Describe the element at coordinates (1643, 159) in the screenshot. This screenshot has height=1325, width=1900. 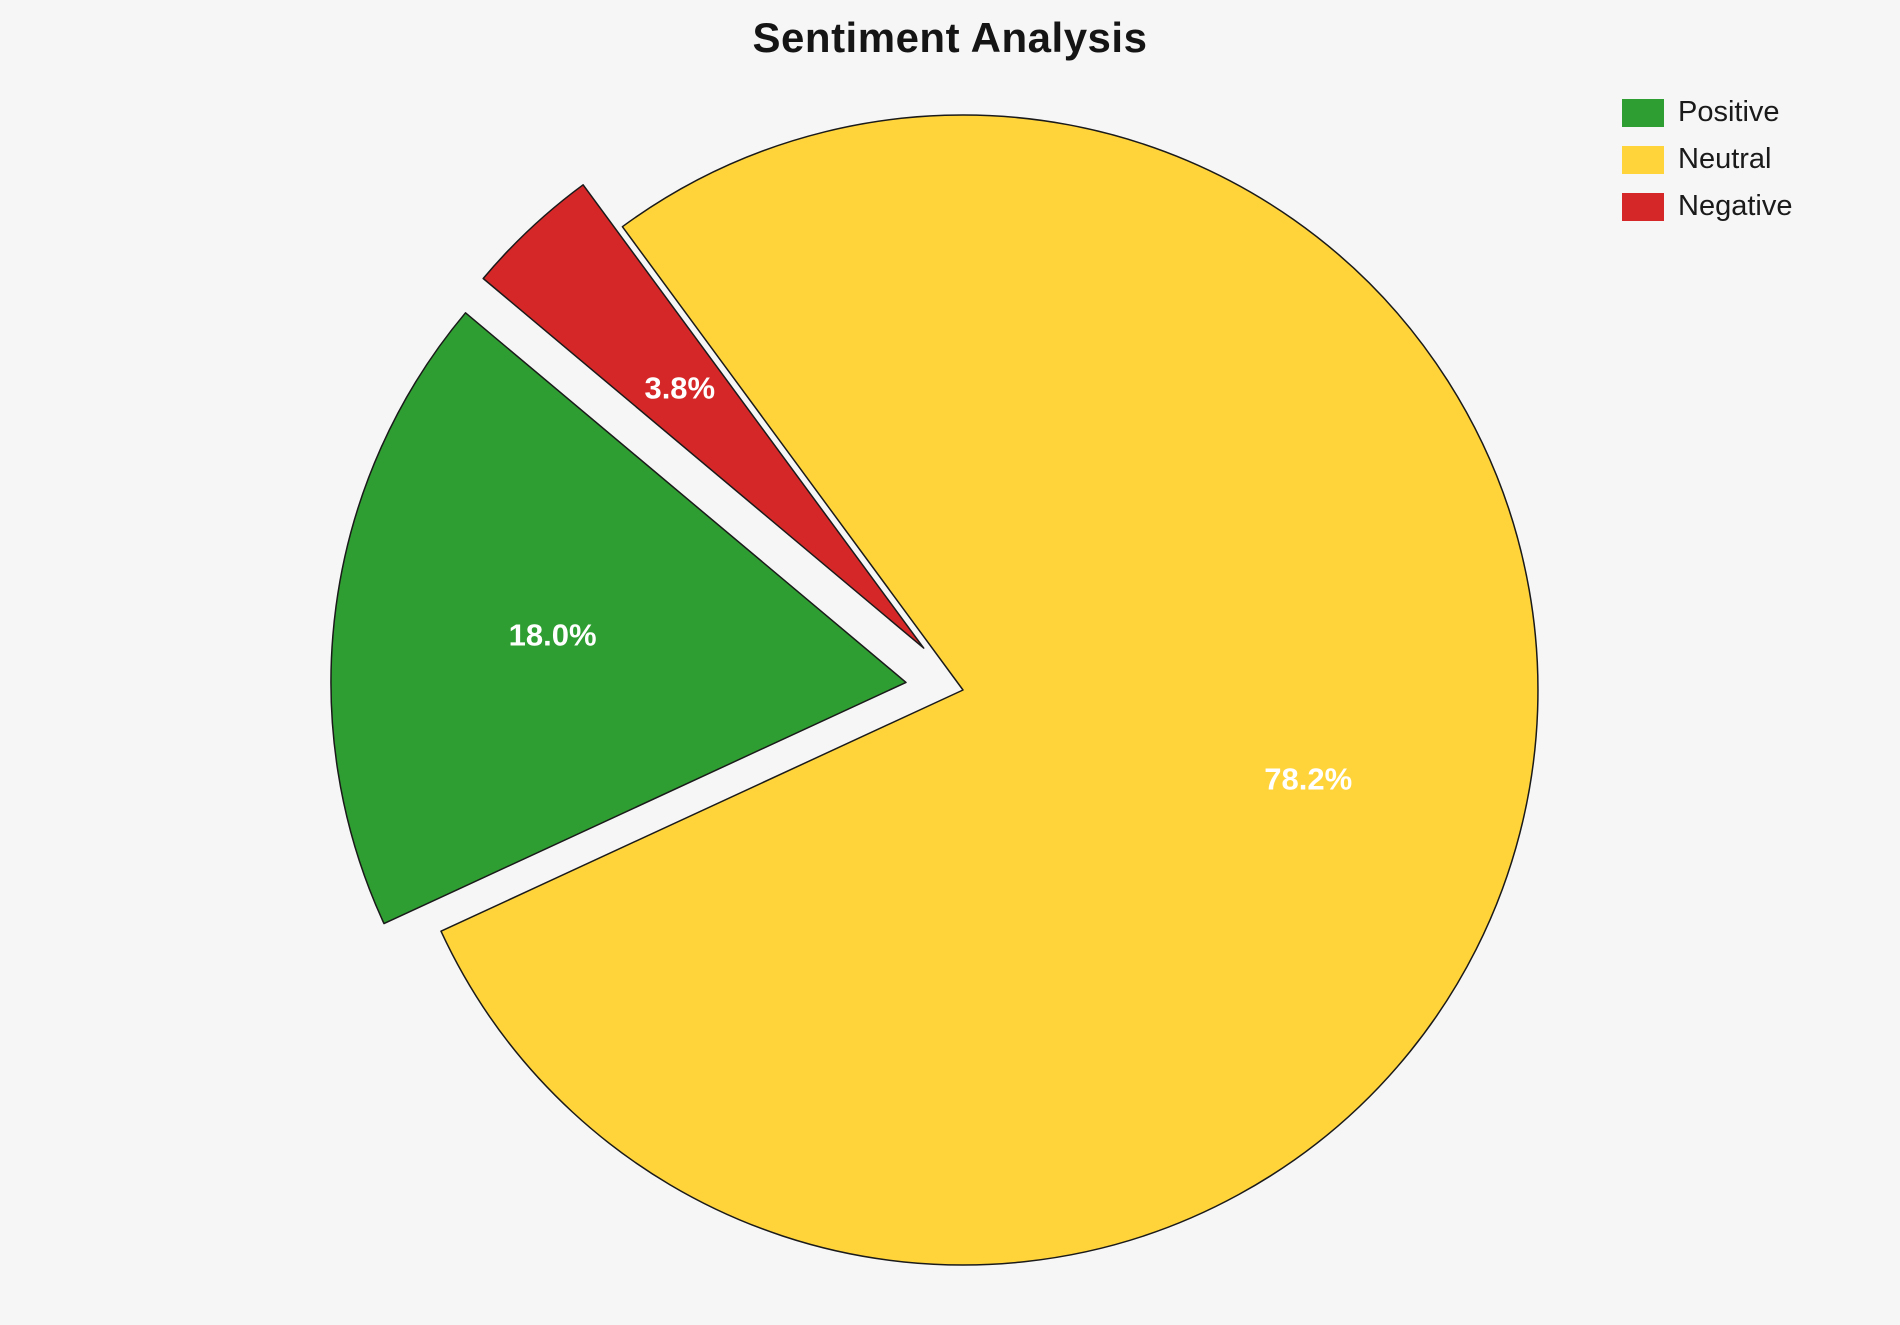
I see `legend-swatch-neutral` at that location.